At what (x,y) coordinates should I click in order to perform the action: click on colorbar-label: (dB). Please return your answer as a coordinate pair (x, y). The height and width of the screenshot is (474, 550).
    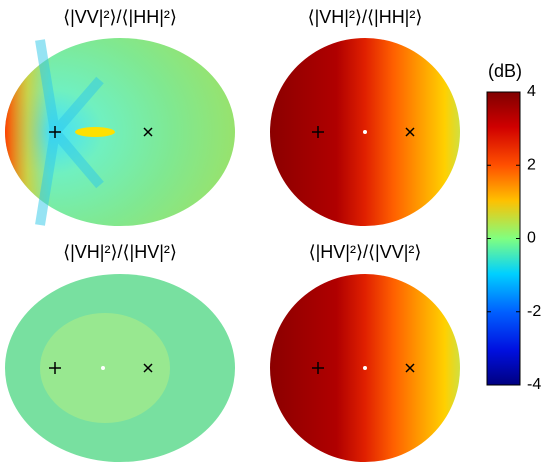
    Looking at the image, I should click on (505, 71).